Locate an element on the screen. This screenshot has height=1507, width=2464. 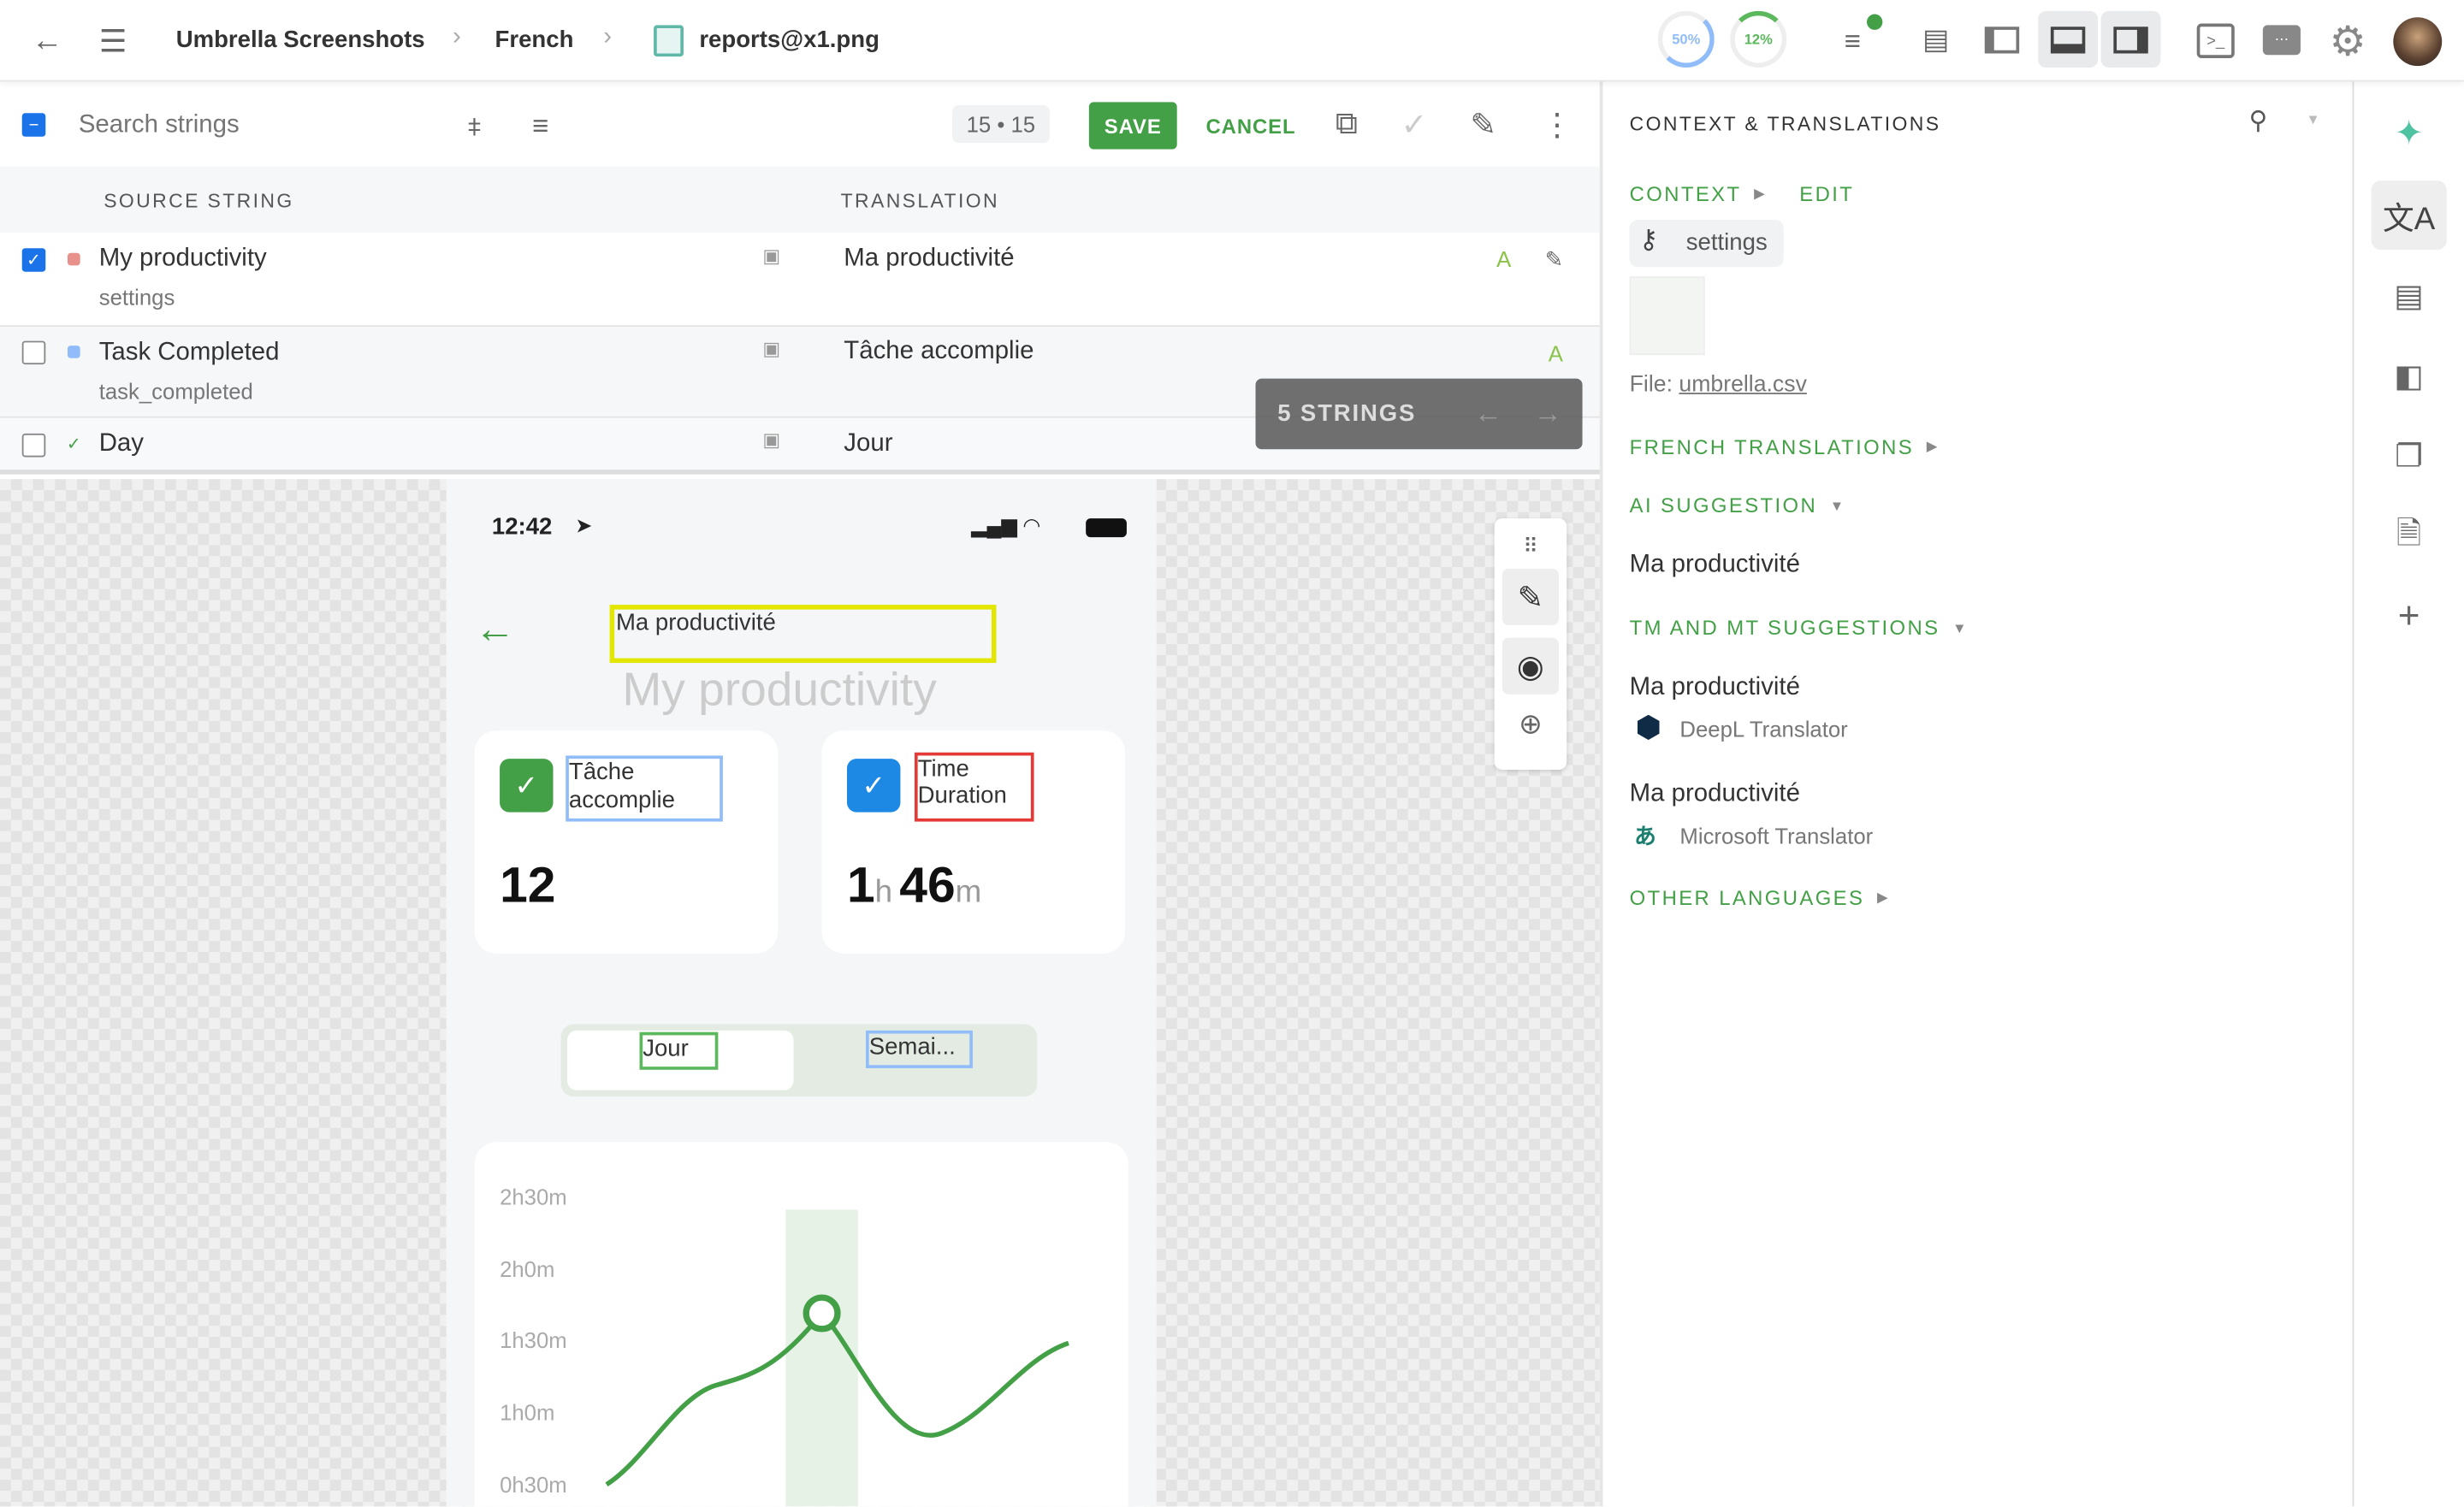
ai-suggestion-header: AI SUGGESTION ▼ is located at coordinates (1737, 505).